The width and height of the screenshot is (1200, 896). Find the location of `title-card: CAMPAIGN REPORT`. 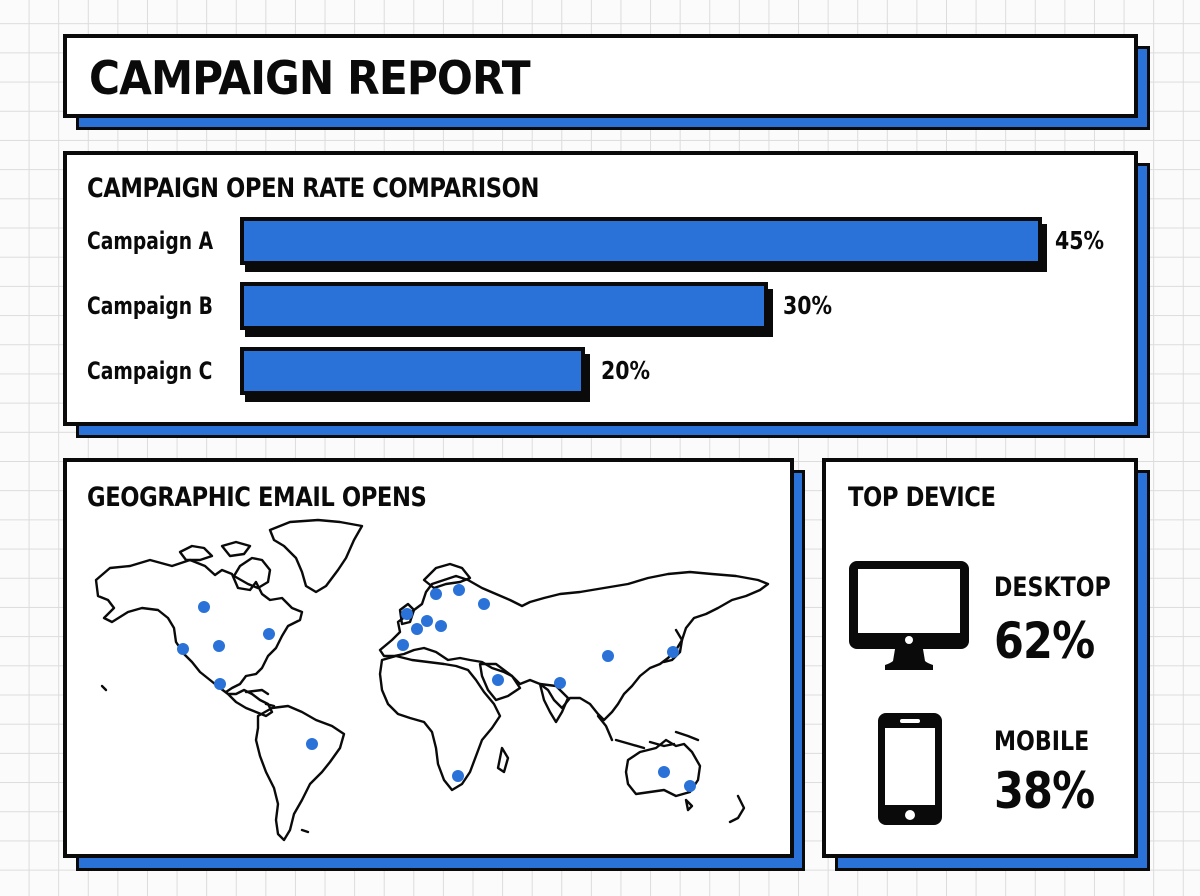

title-card: CAMPAIGN REPORT is located at coordinates (600, 76).